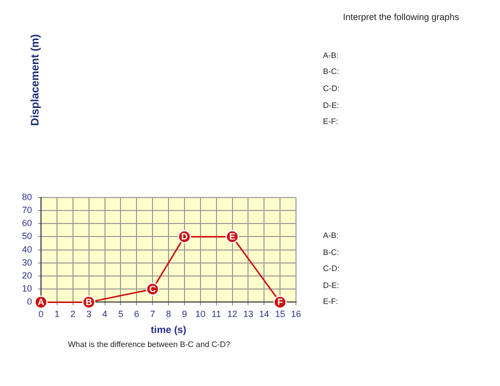 This screenshot has width=500, height=386. What do you see at coordinates (41, 302) in the screenshot?
I see `annotation: A` at bounding box center [41, 302].